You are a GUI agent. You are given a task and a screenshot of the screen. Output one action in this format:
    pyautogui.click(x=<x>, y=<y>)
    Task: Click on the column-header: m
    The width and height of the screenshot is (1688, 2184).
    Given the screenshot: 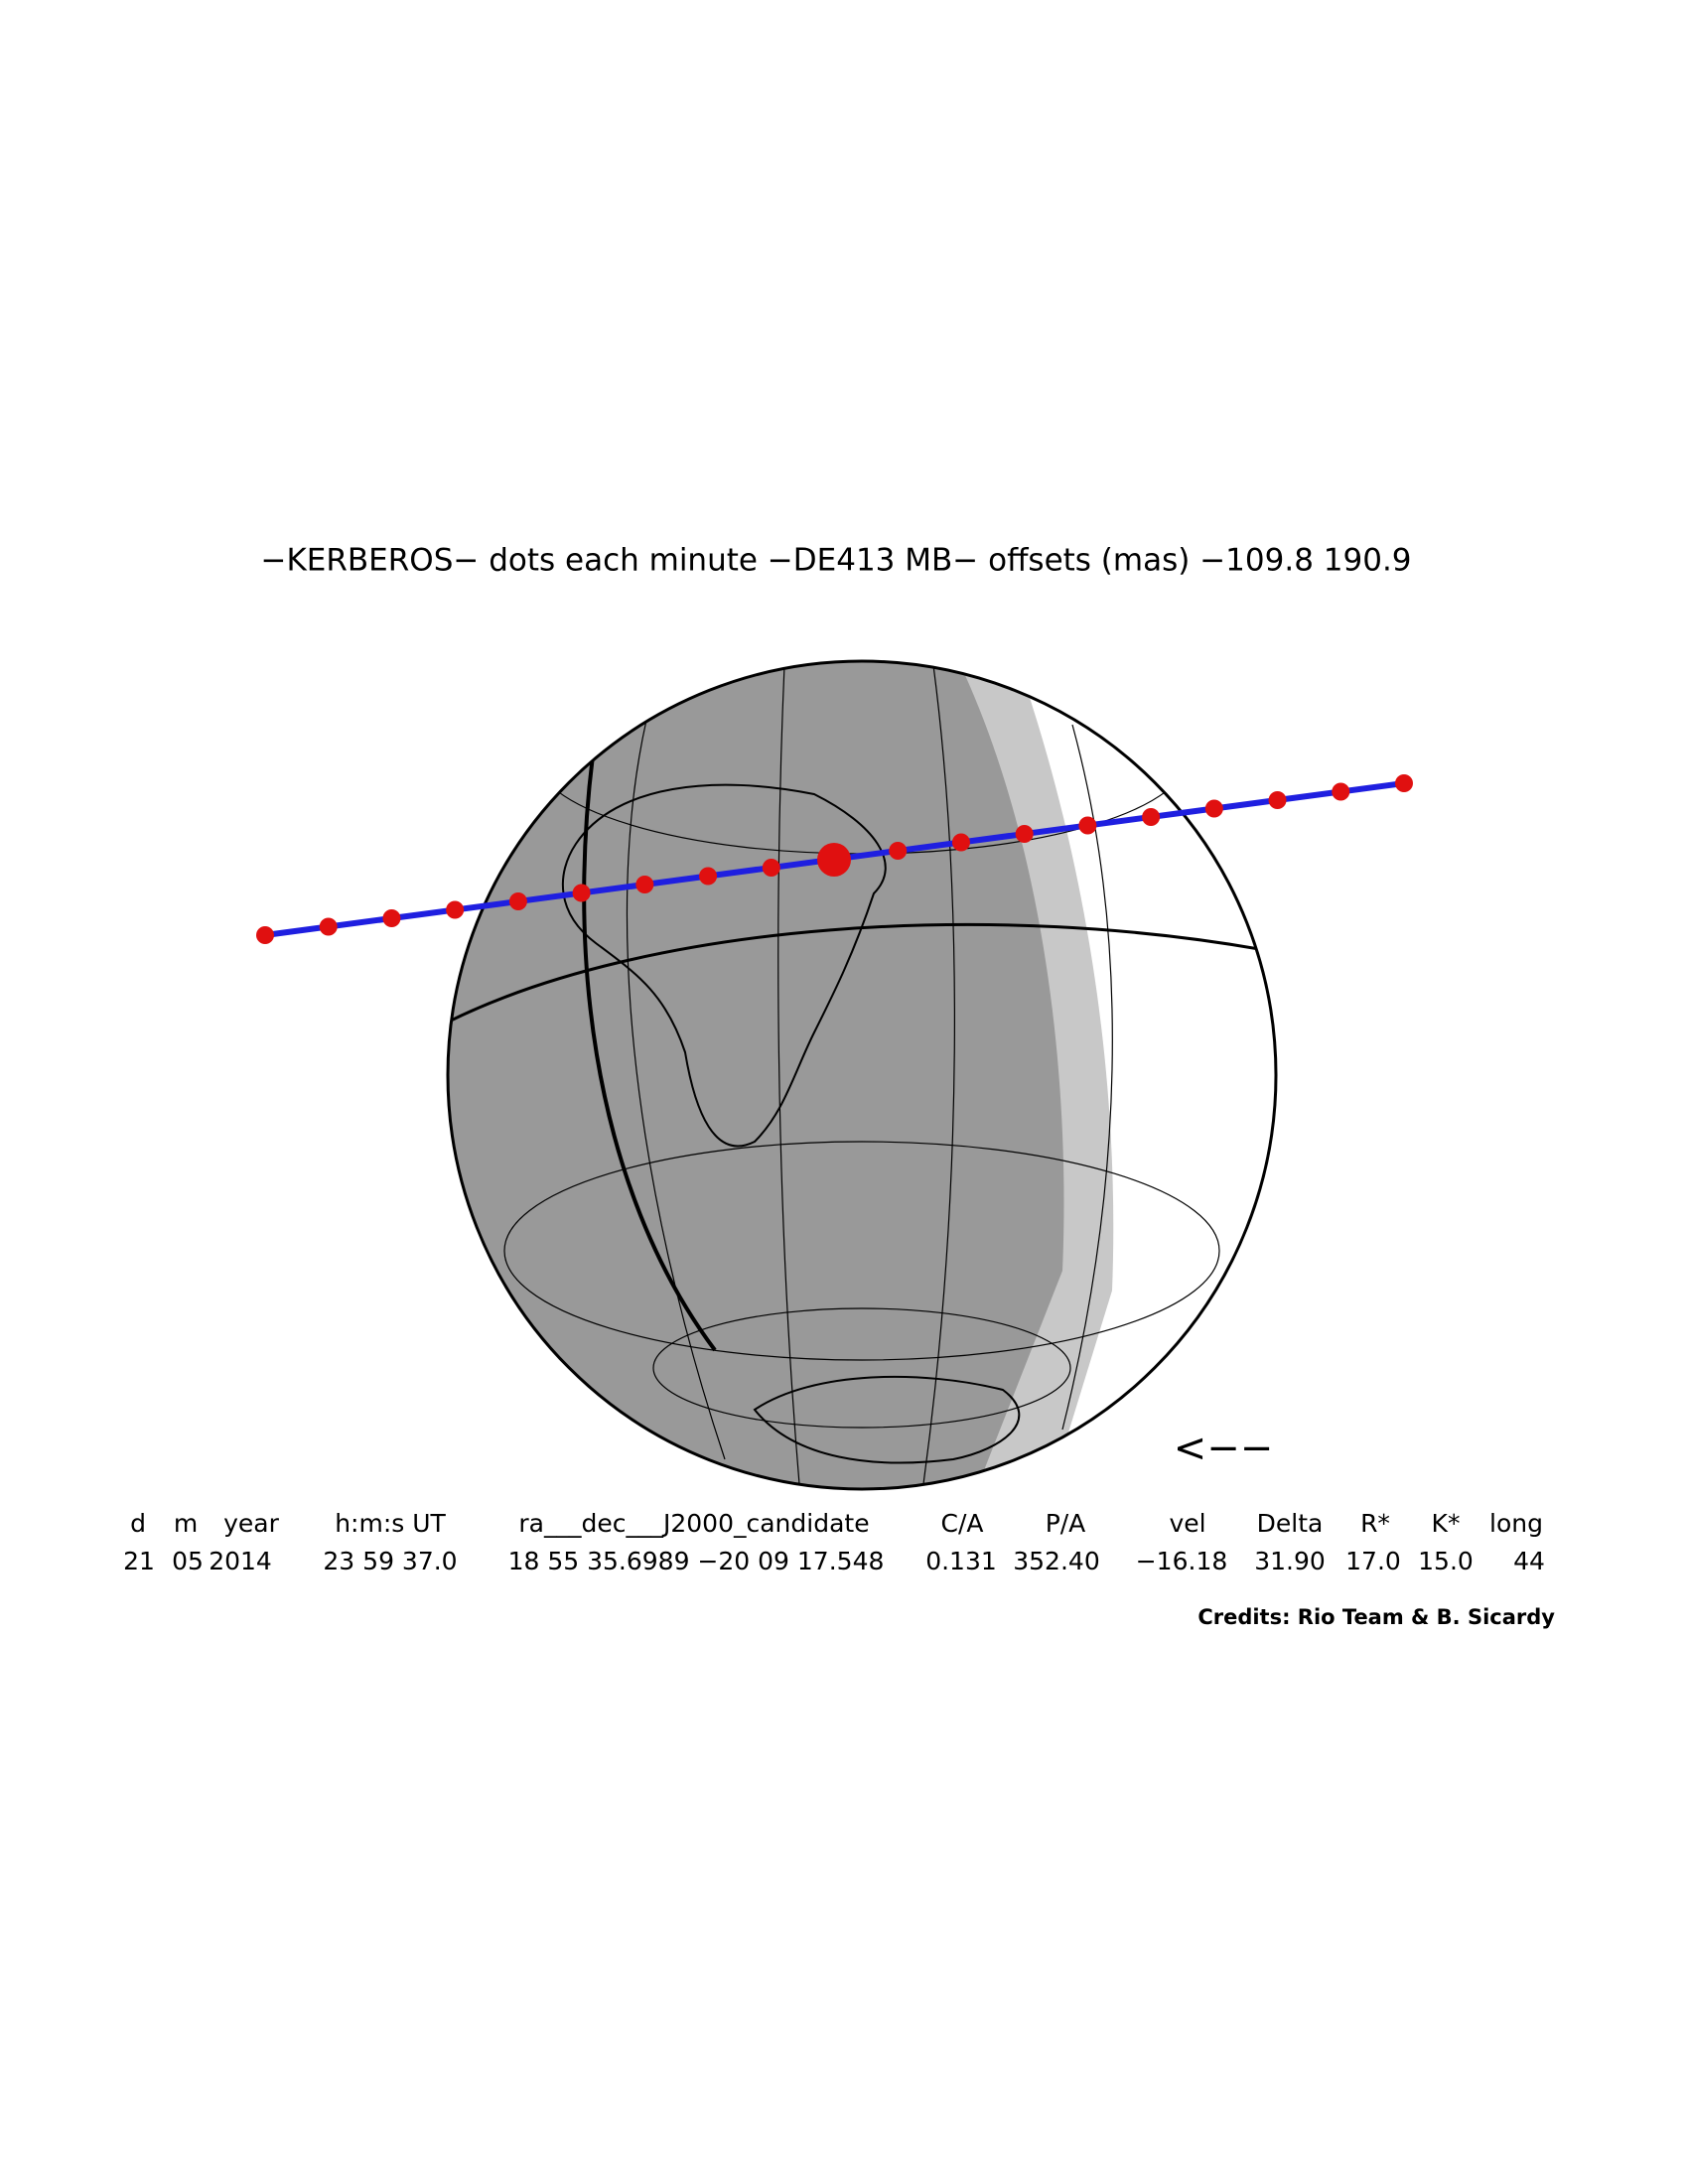 What is the action you would take?
    pyautogui.click(x=186, y=1523)
    